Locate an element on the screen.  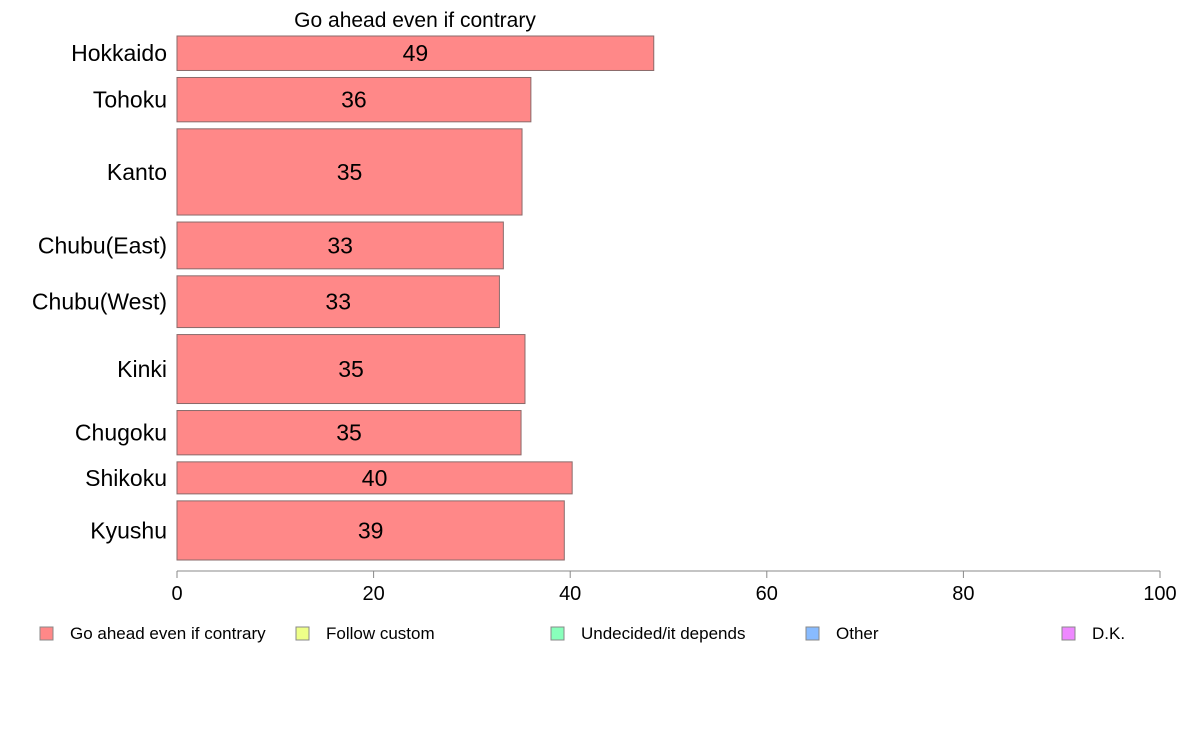
category-label: Hokkaido is located at coordinates (119, 53).